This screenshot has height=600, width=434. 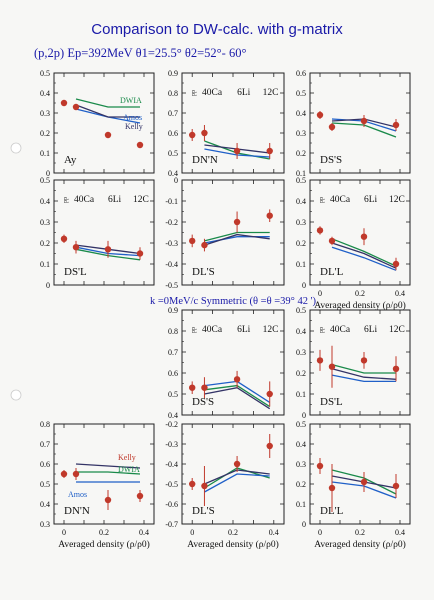 What do you see at coordinates (171, 222) in the screenshot?
I see `y-tick-label: -0.2` at bounding box center [171, 222].